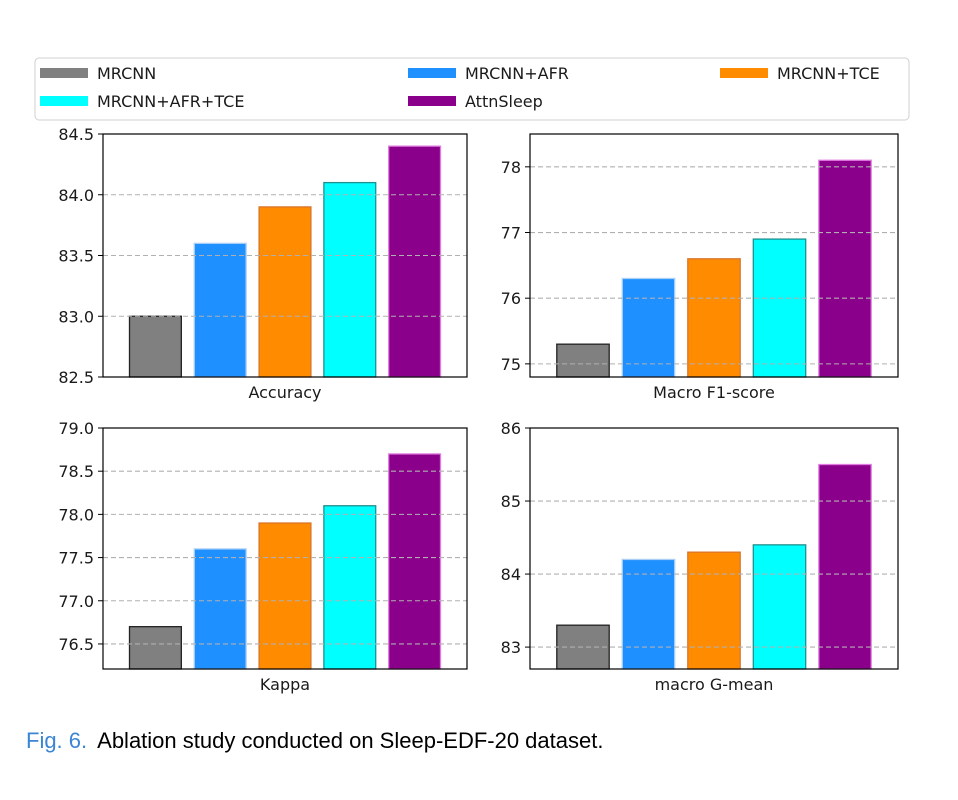  What do you see at coordinates (714, 684) in the screenshot?
I see `x-axis-label: macro G-mean` at bounding box center [714, 684].